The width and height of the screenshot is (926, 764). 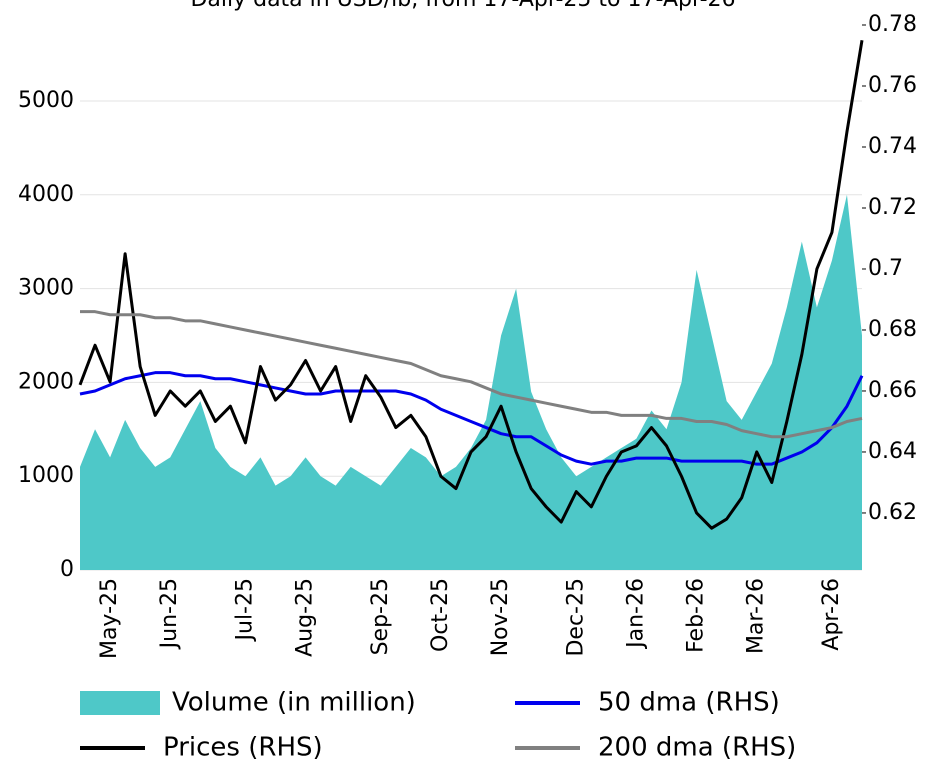 What do you see at coordinates (440, 615) in the screenshot?
I see `x-tick-label: Oct-25` at bounding box center [440, 615].